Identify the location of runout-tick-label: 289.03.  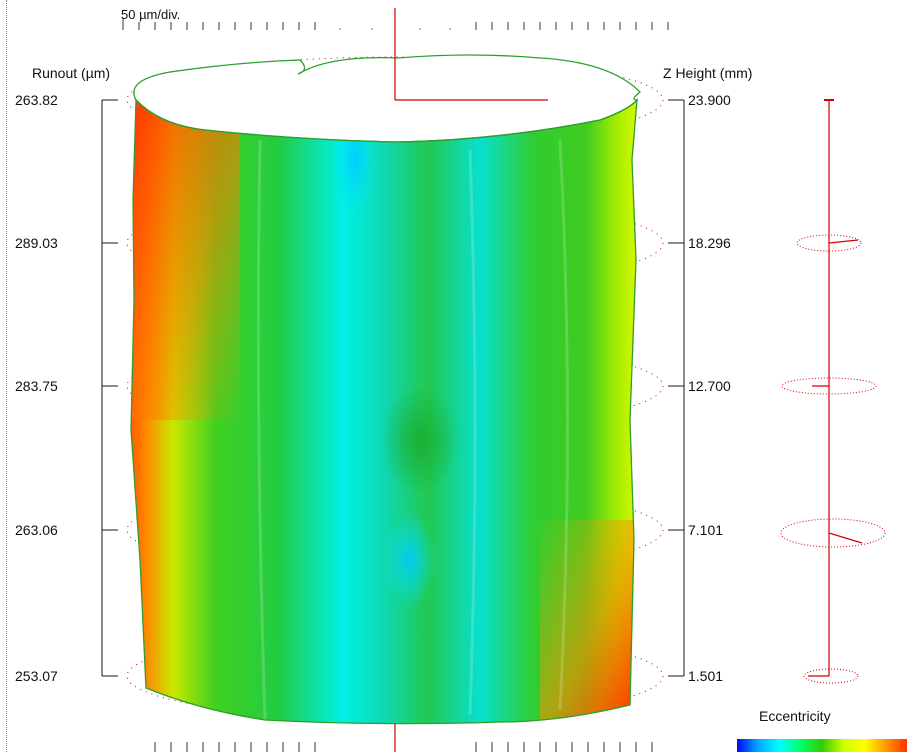
(36, 243).